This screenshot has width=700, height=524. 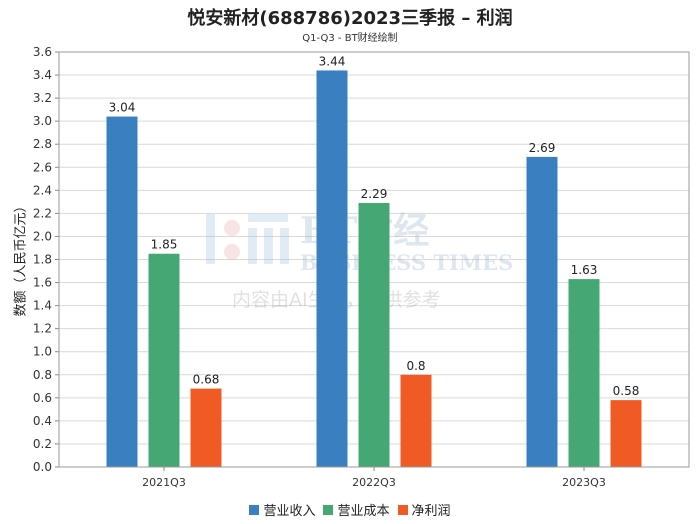 What do you see at coordinates (542, 148) in the screenshot?
I see `data-label: 2.69` at bounding box center [542, 148].